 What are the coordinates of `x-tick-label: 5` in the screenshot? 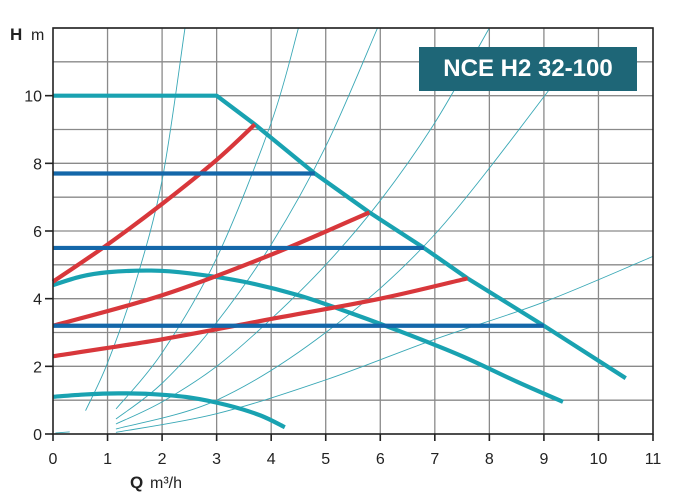 It's located at (325, 459).